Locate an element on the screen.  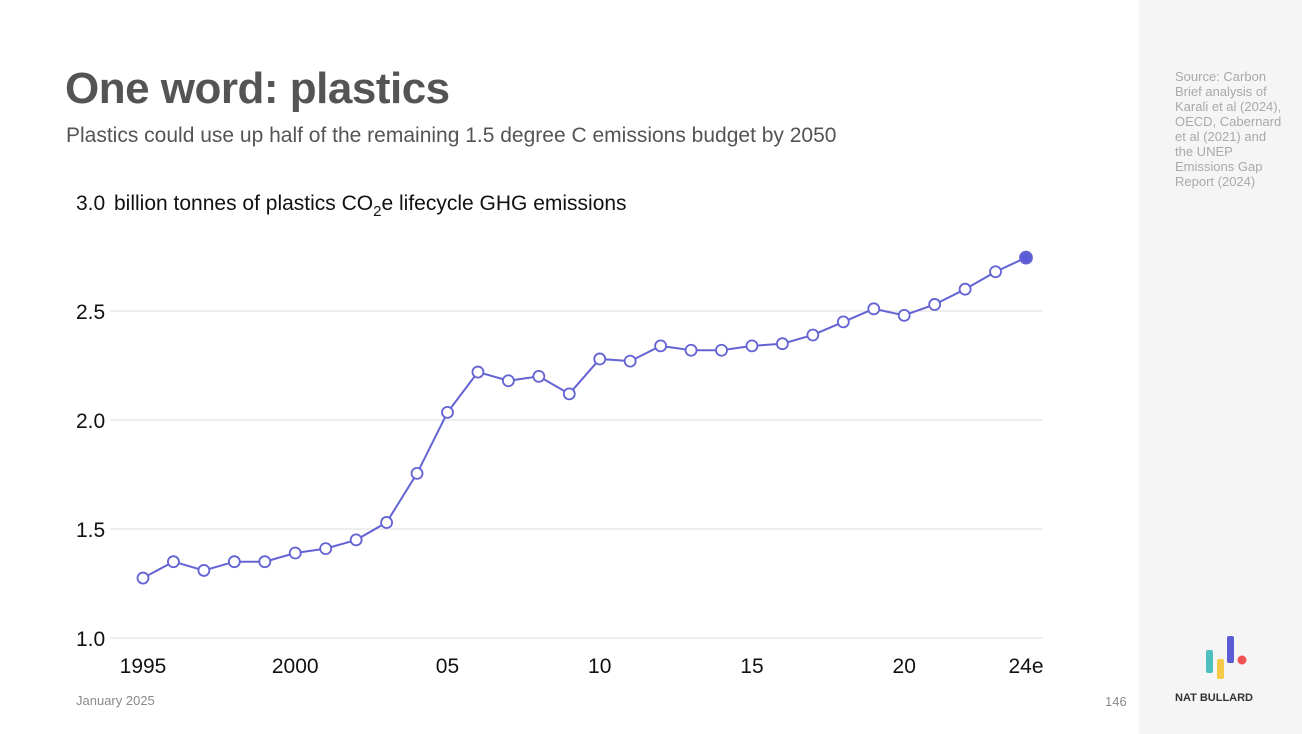
x-tick-label: 10 is located at coordinates (599, 666).